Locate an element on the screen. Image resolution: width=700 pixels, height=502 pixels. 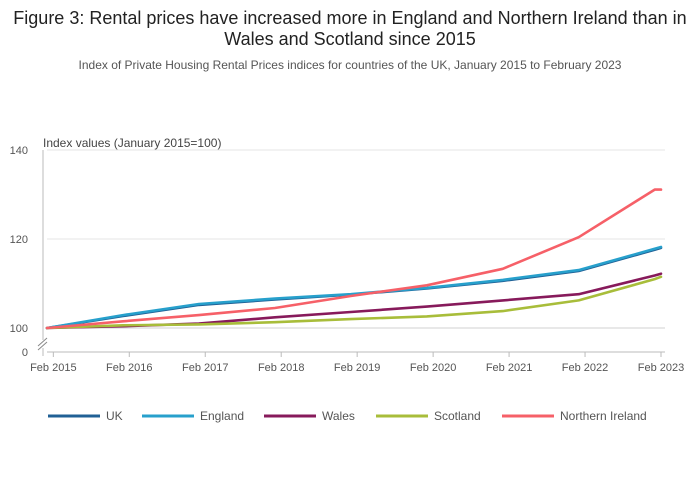
x-tick-label: Feb 2023 is located at coordinates (661, 368).